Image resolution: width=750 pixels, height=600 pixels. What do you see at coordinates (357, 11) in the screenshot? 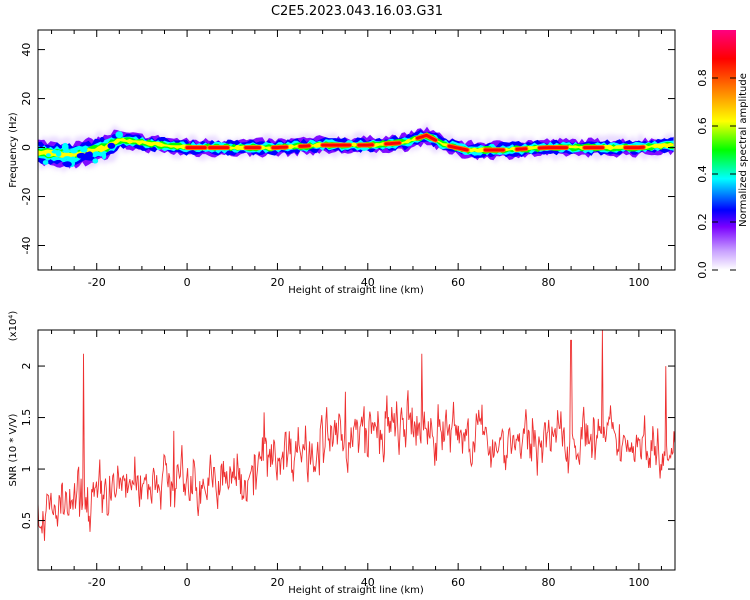
I see `chart-title: C2E5.2023.043.16.03.G31` at bounding box center [357, 11].